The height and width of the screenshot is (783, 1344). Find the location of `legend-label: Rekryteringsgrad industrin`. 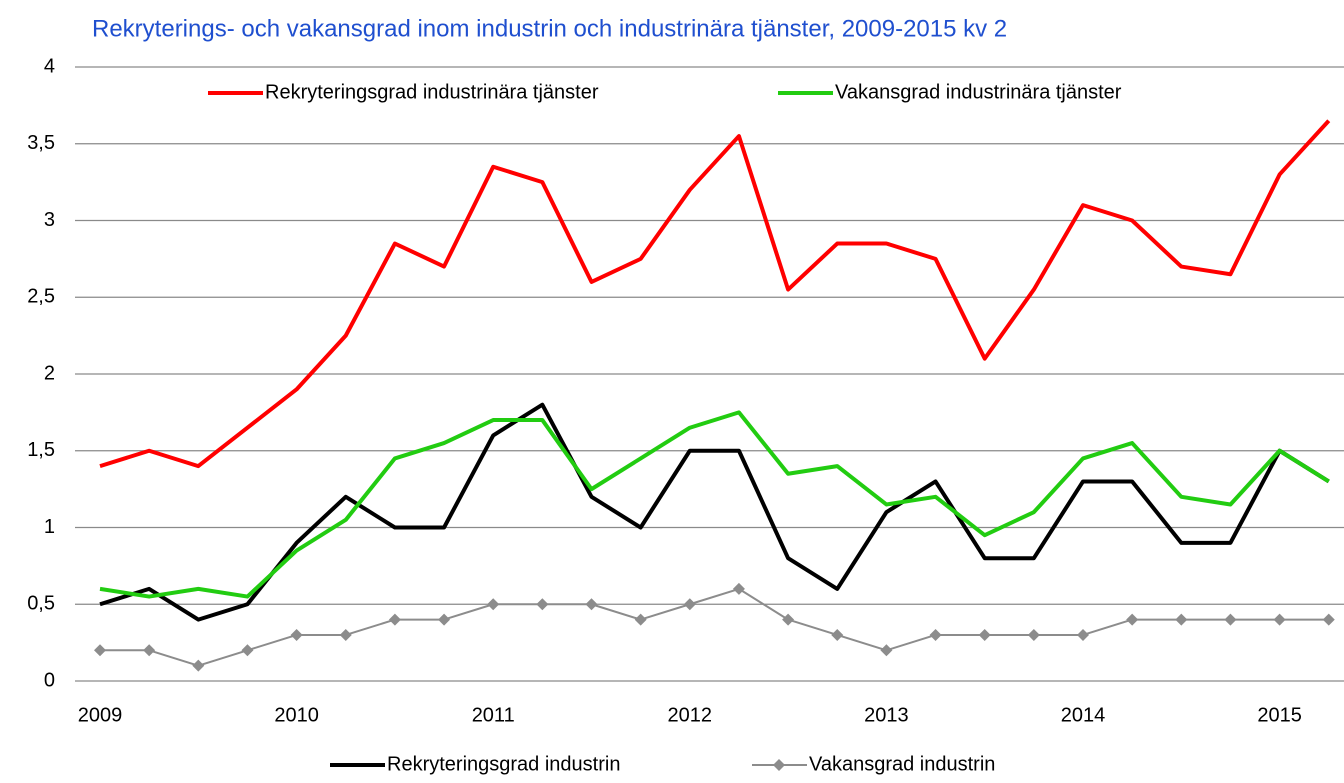

legend-label: Rekryteringsgrad industrin is located at coordinates (503, 764).